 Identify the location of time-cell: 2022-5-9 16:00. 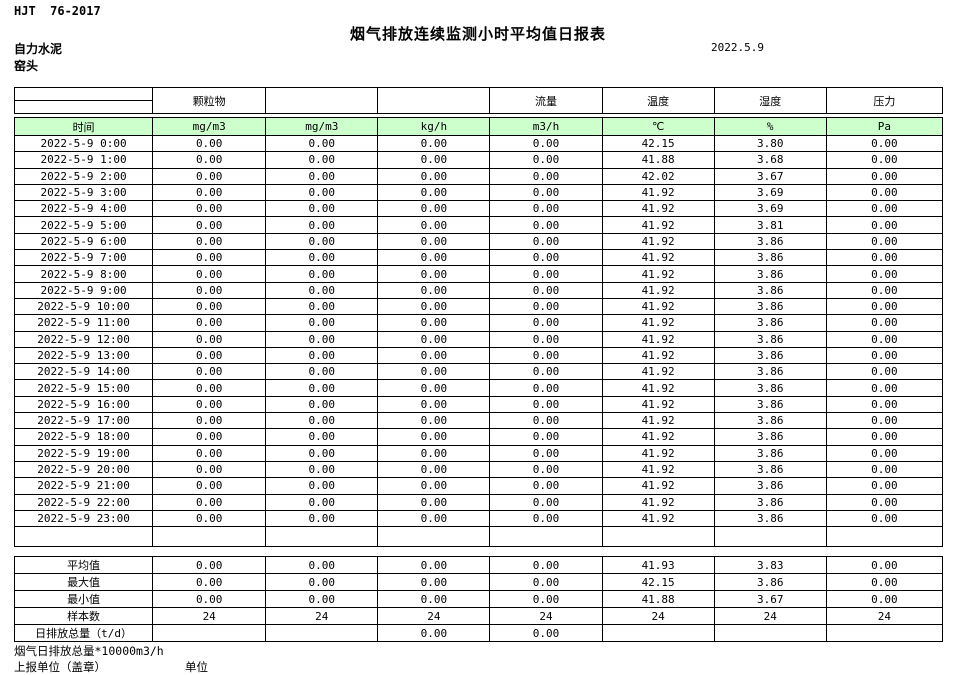
(83, 404).